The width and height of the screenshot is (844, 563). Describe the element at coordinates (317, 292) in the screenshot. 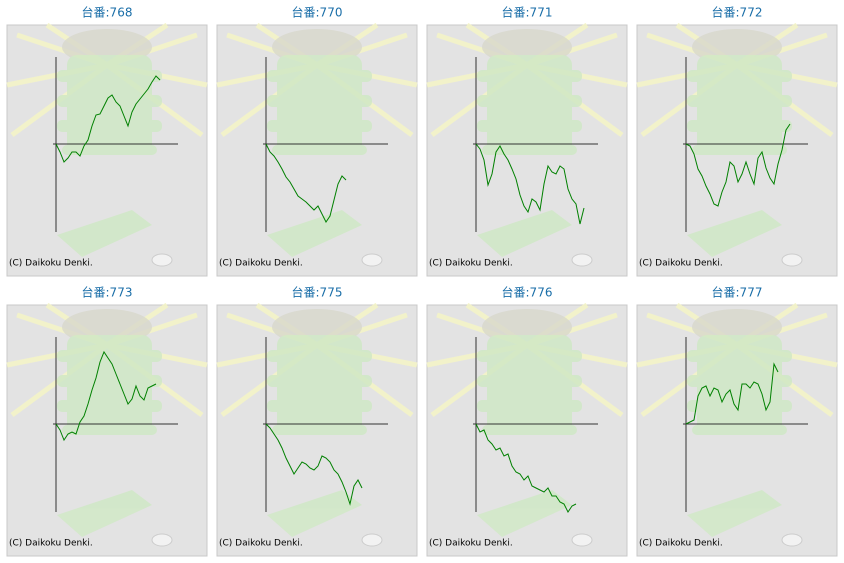

I see `chart-title: 台番:775` at that location.